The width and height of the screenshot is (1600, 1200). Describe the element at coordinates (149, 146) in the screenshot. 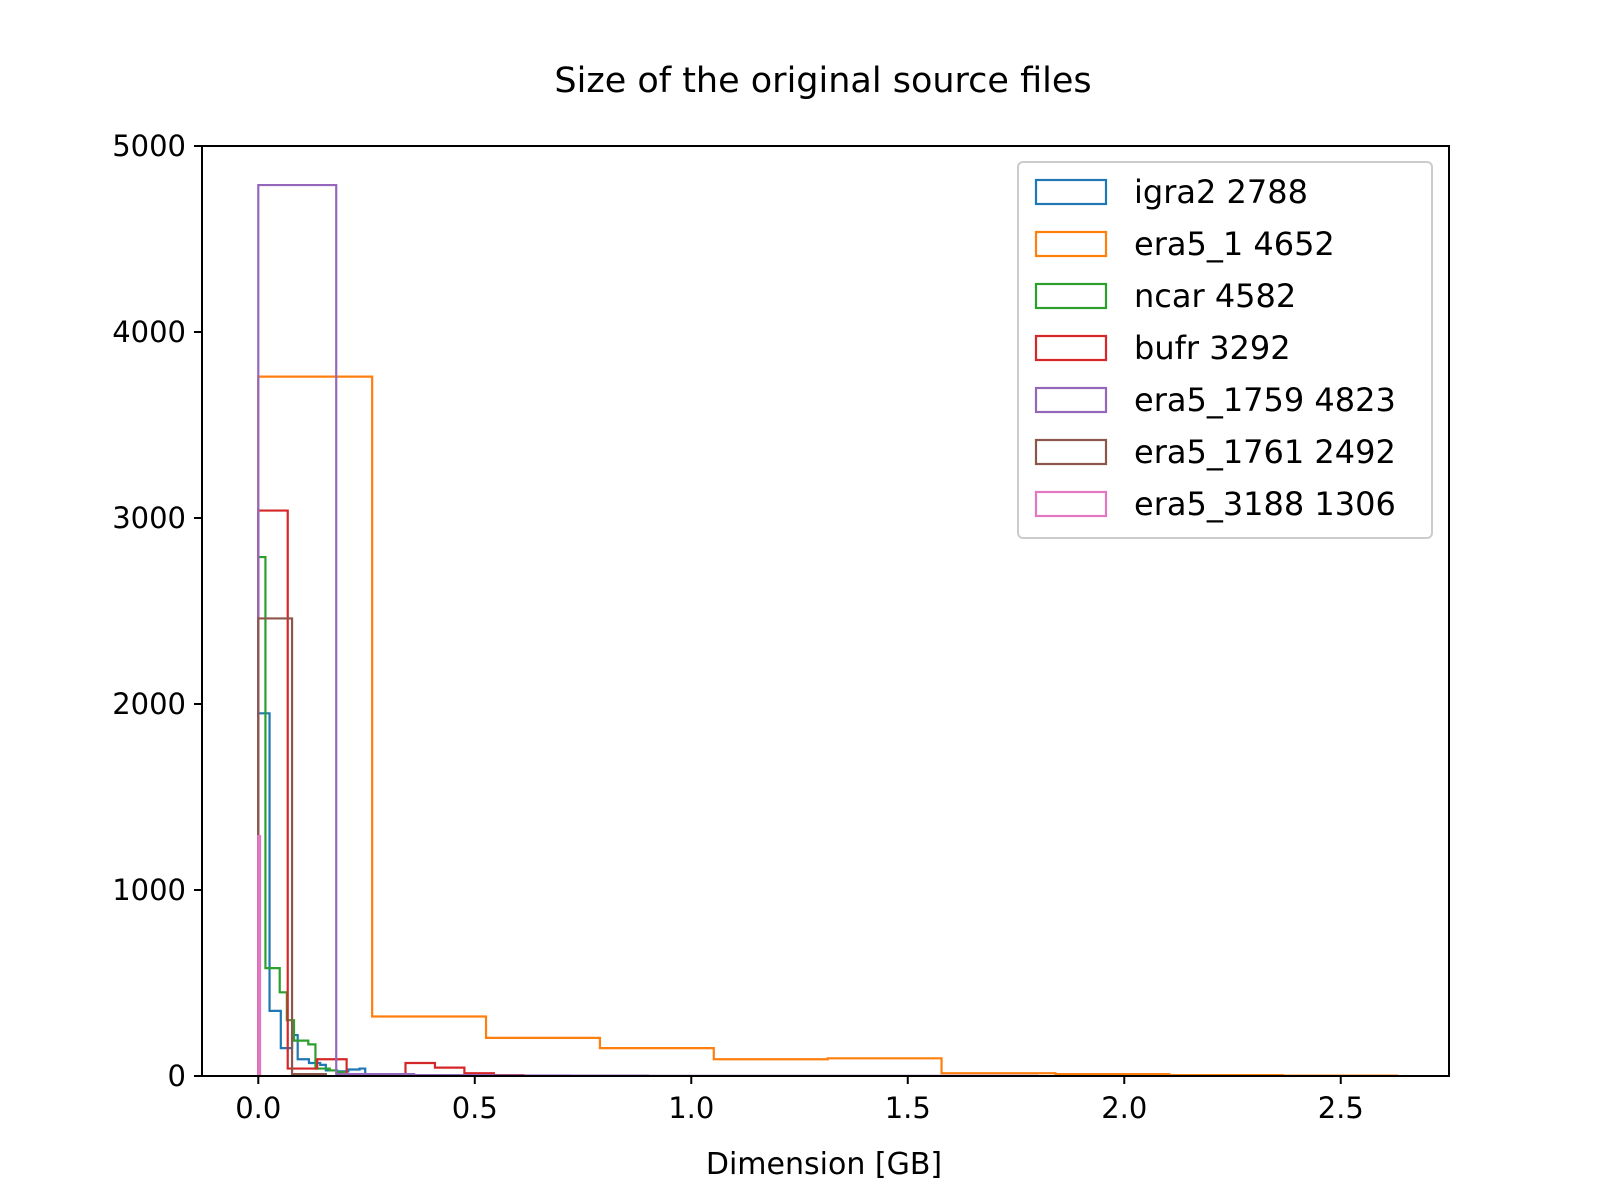

I see `y-tick-label: 5000` at that location.